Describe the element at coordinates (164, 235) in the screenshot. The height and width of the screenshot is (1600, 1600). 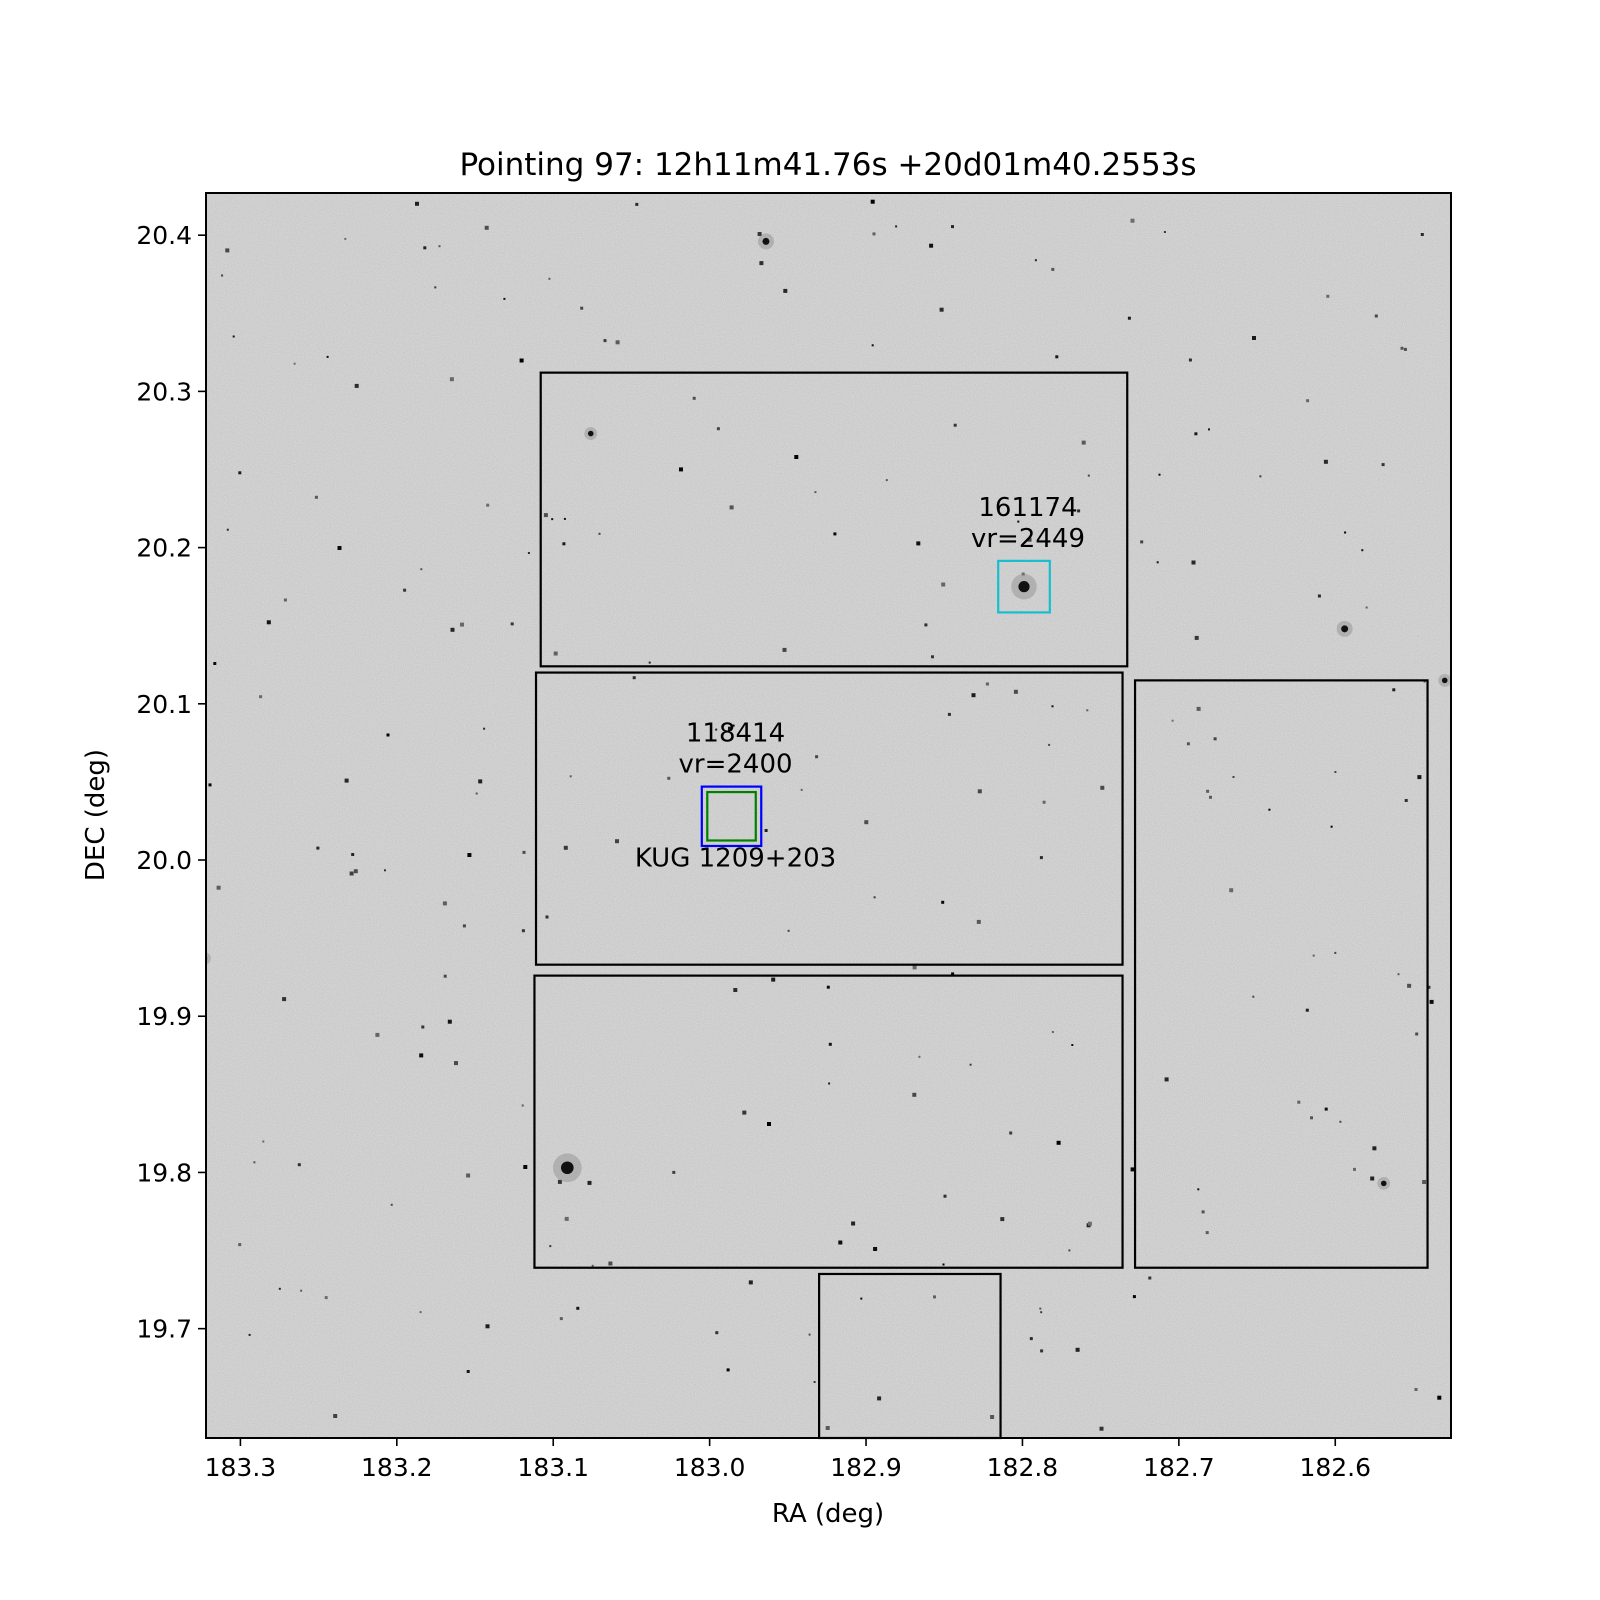
I see `y-tick-label: 20.4` at that location.